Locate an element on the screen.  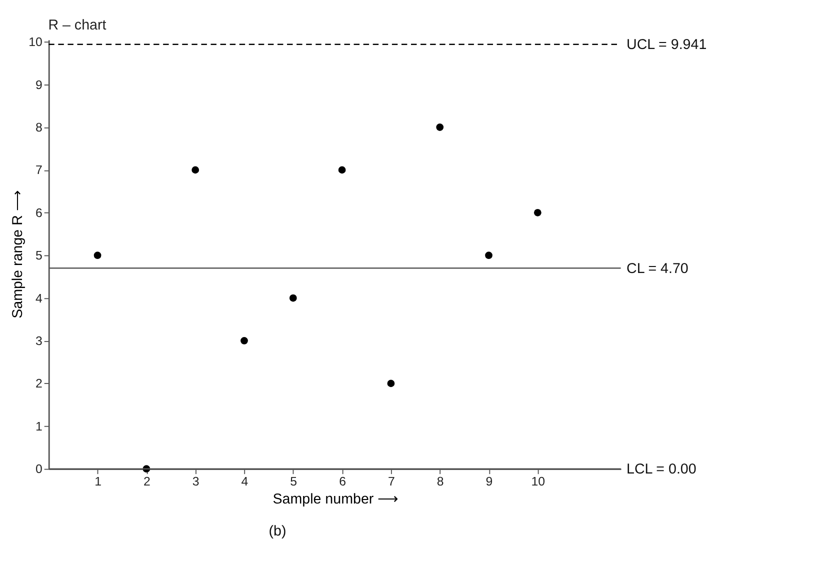
text: (b) is located at coordinates (277, 532).